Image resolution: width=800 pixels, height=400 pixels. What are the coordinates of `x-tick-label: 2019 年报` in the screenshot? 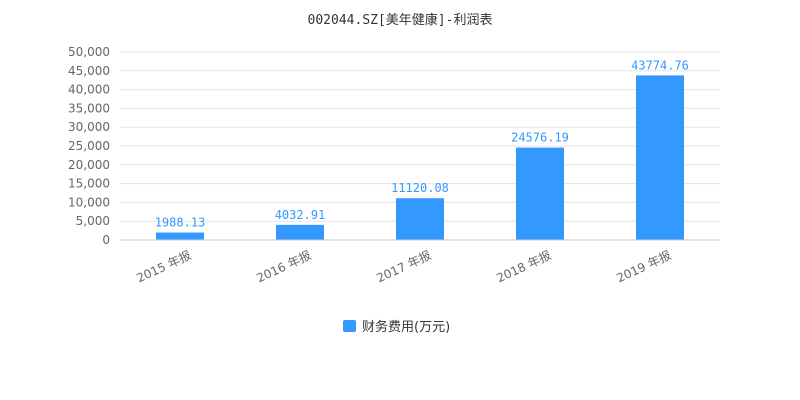 It's located at (643, 266).